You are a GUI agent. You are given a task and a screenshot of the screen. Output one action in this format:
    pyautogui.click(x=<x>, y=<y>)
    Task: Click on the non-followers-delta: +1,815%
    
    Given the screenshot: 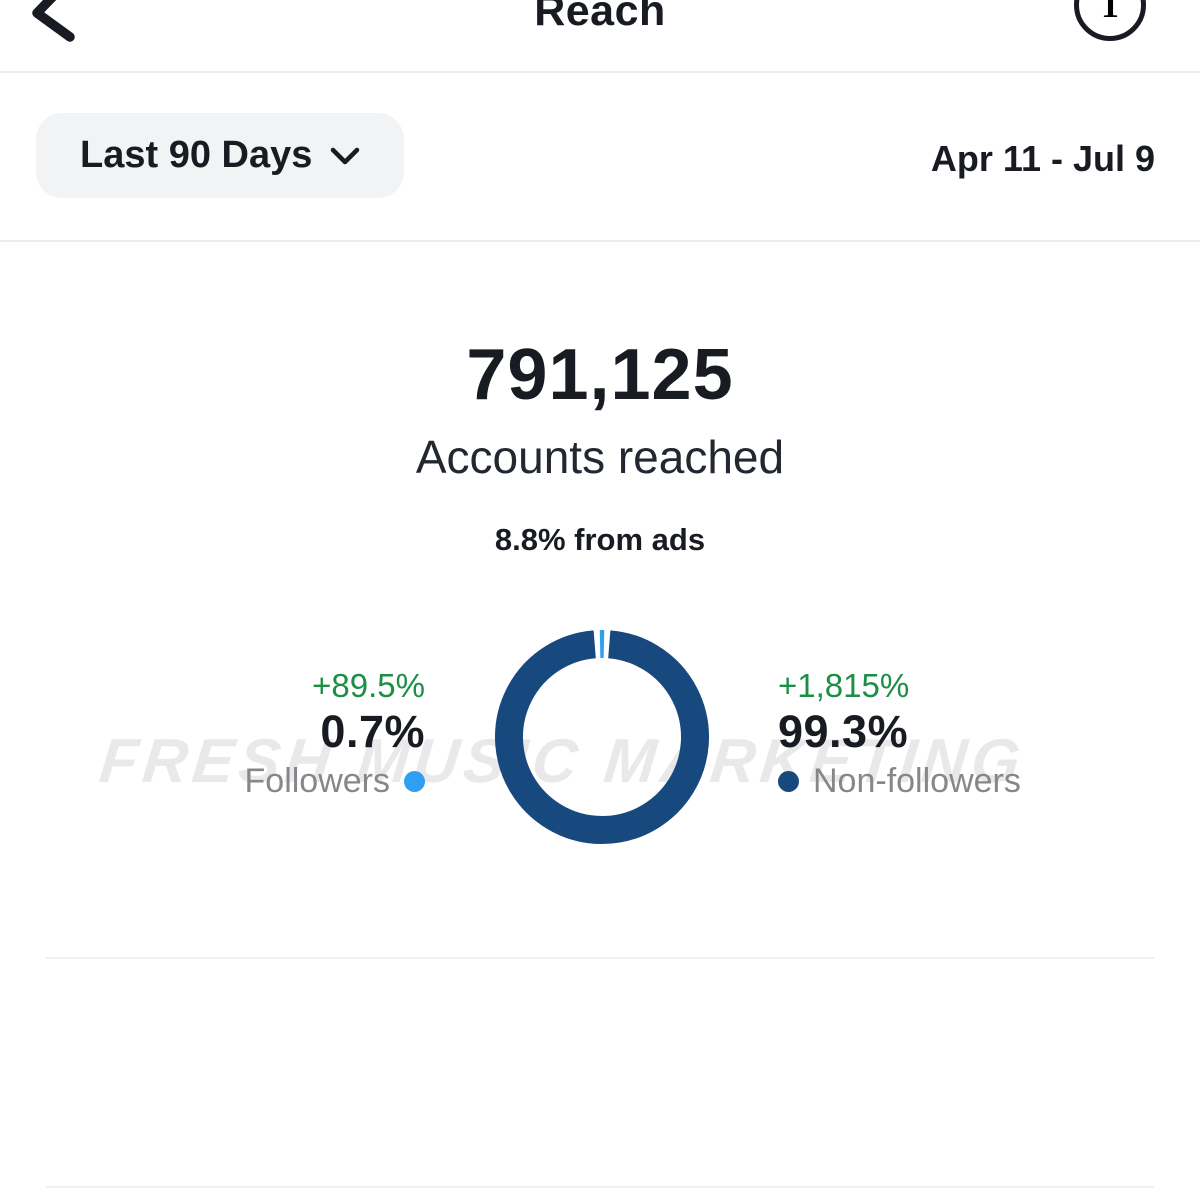 What is the action you would take?
    pyautogui.click(x=844, y=685)
    